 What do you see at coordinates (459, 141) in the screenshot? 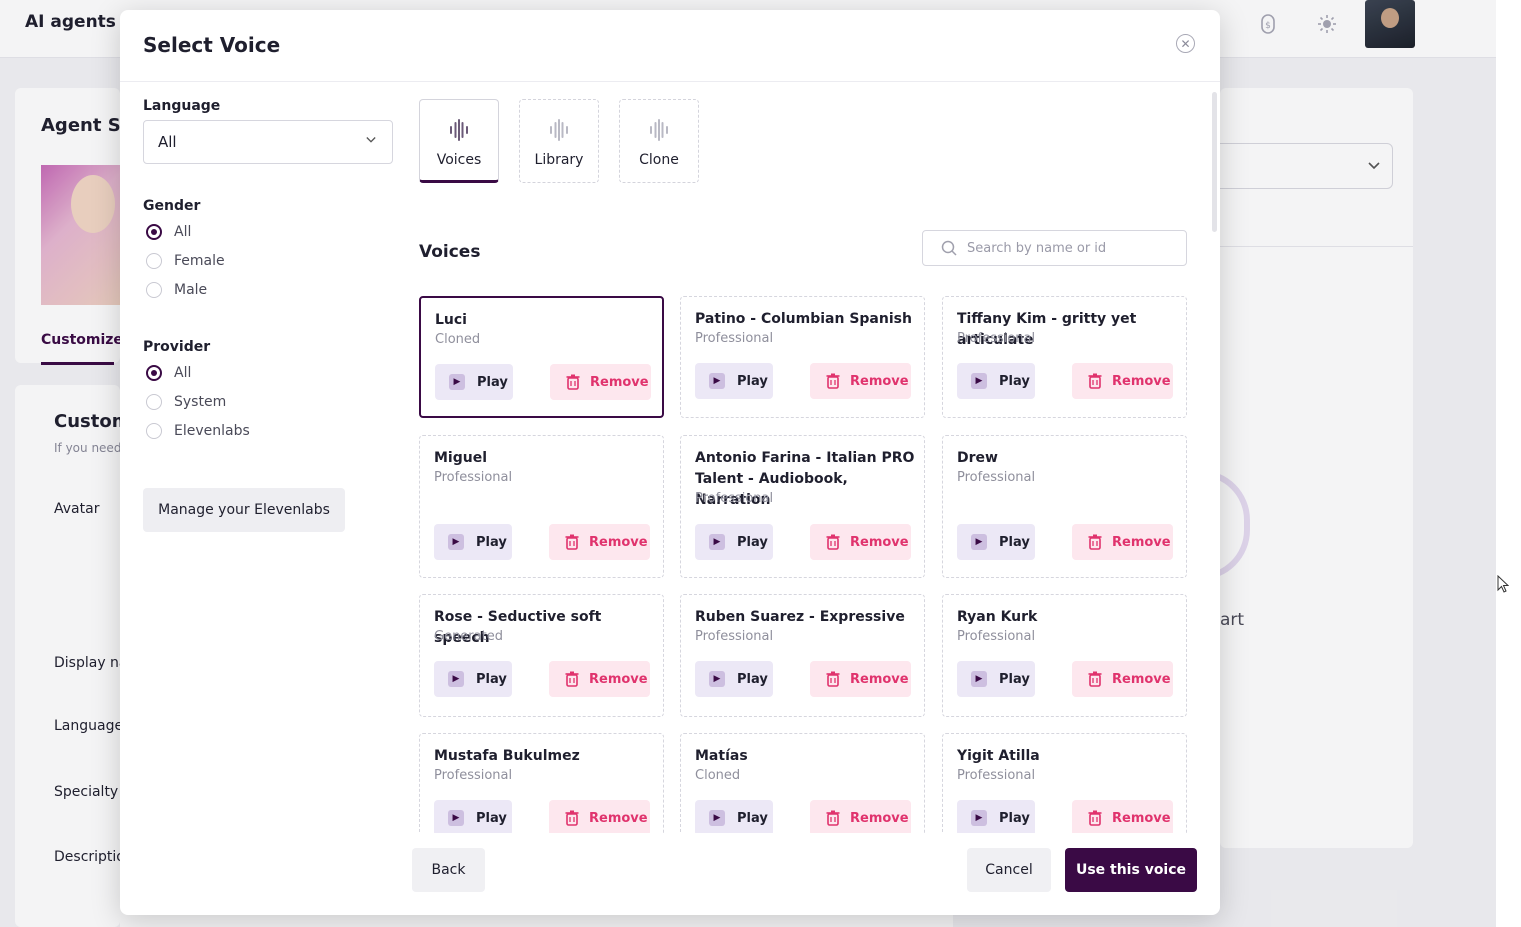
I see `tab-voices: Voices` at bounding box center [459, 141].